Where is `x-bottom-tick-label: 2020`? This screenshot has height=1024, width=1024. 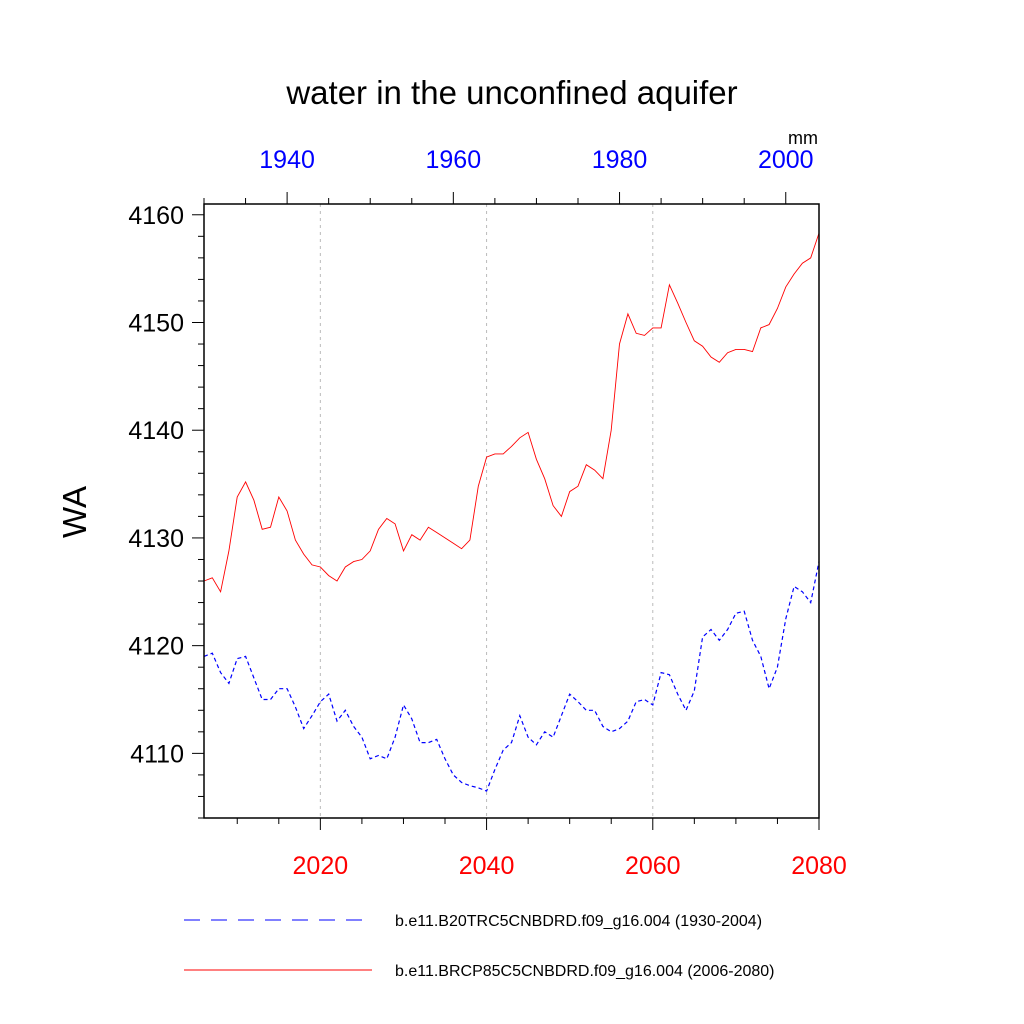
x-bottom-tick-label: 2020 is located at coordinates (321, 866).